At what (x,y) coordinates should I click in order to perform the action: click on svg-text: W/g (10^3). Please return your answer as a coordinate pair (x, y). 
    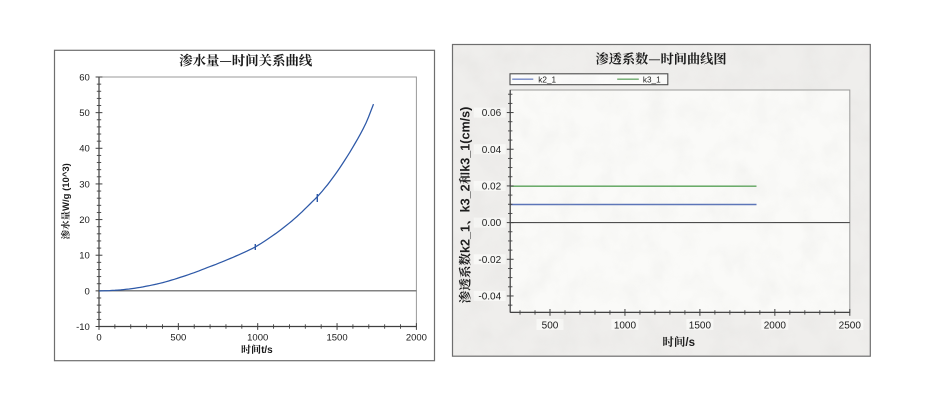
    Looking at the image, I should click on (66, 187).